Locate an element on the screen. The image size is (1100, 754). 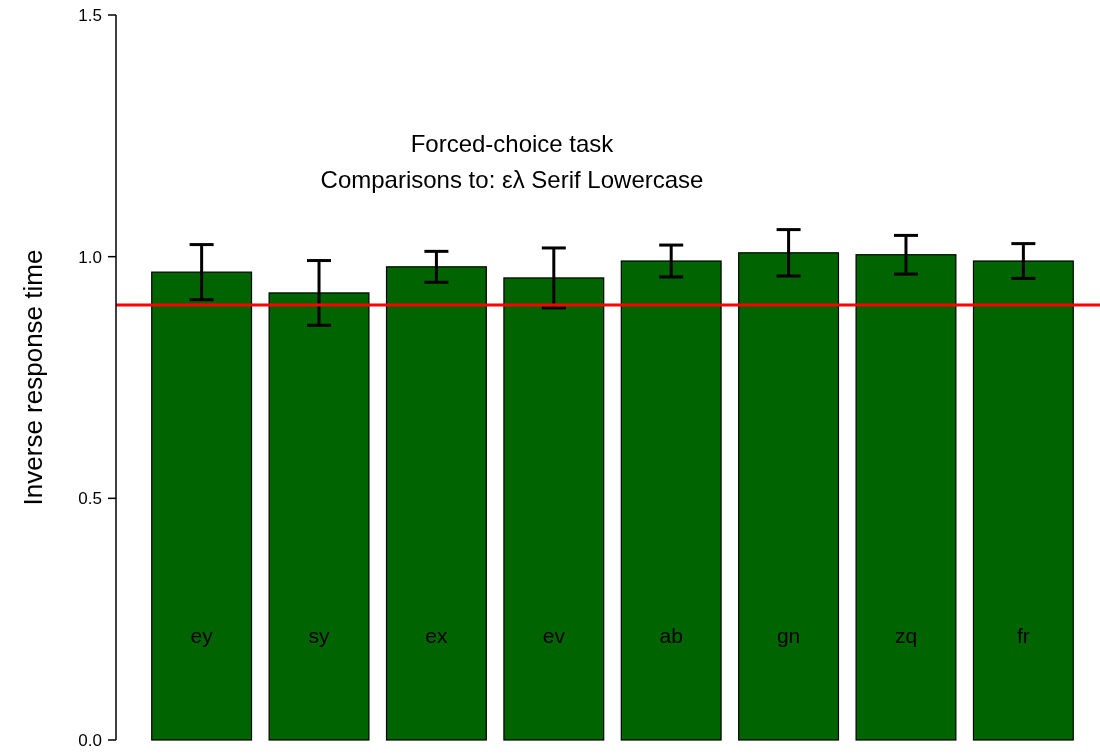
x-tick-label: ab is located at coordinates (671, 635).